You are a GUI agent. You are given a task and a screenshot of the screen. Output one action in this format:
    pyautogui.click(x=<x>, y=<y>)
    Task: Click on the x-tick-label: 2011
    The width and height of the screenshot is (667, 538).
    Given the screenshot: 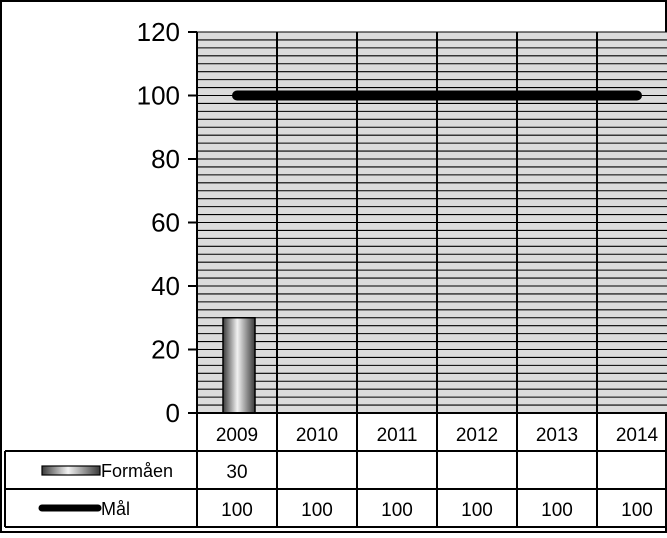 What is the action you would take?
    pyautogui.click(x=397, y=435)
    